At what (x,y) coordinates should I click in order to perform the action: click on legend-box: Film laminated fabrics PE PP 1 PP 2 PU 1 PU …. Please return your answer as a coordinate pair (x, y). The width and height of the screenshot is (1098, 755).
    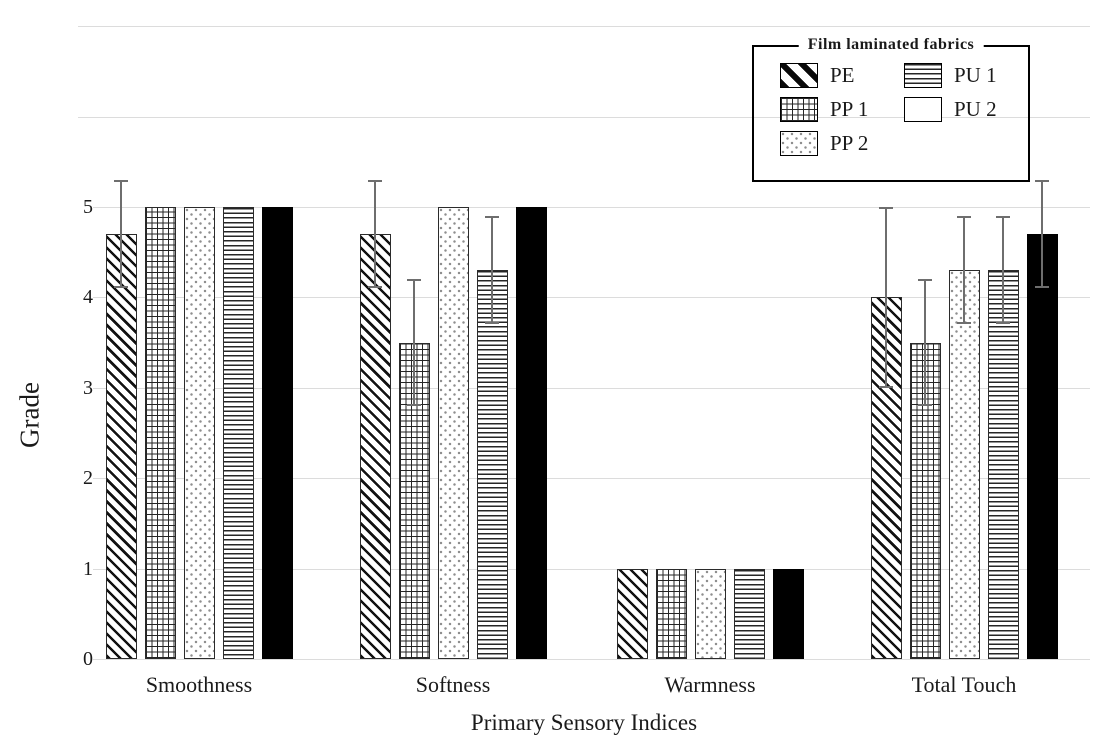
    Looking at the image, I should click on (891, 109).